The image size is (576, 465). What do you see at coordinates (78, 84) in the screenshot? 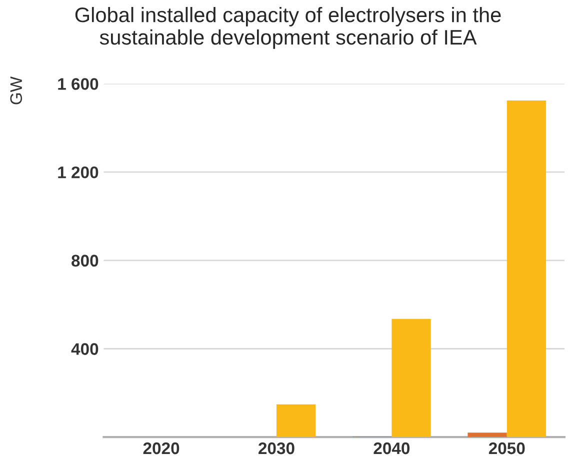
I see `y-tick-label: 1 600` at bounding box center [78, 84].